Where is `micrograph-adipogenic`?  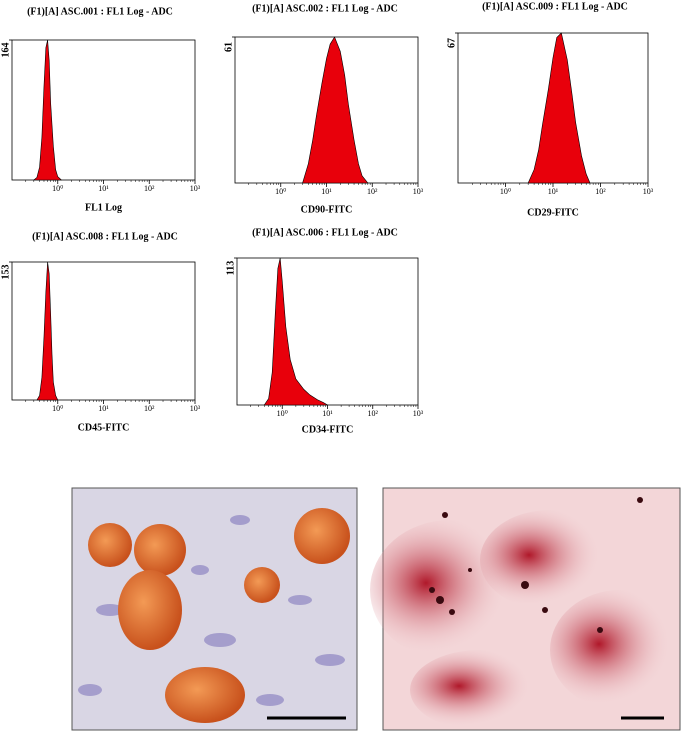
micrograph-adipogenic is located at coordinates (214, 609).